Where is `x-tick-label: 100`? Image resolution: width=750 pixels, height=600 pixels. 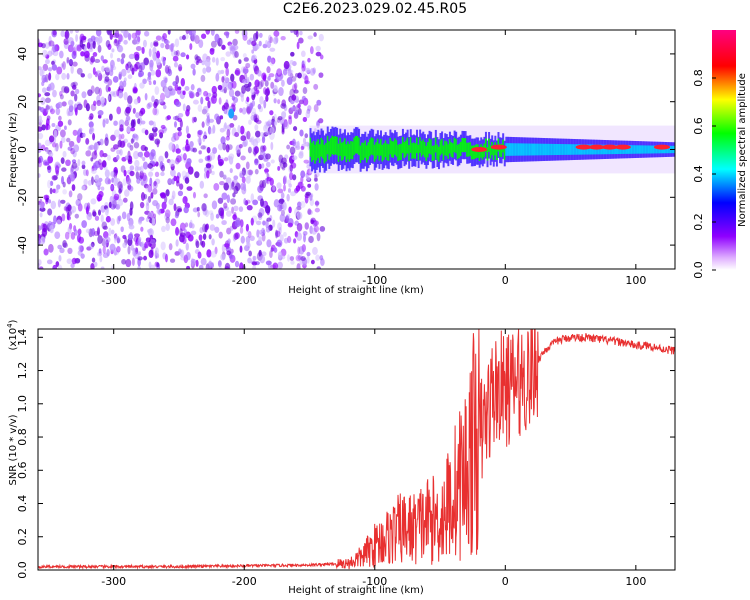 x-tick-label: 100 is located at coordinates (635, 280).